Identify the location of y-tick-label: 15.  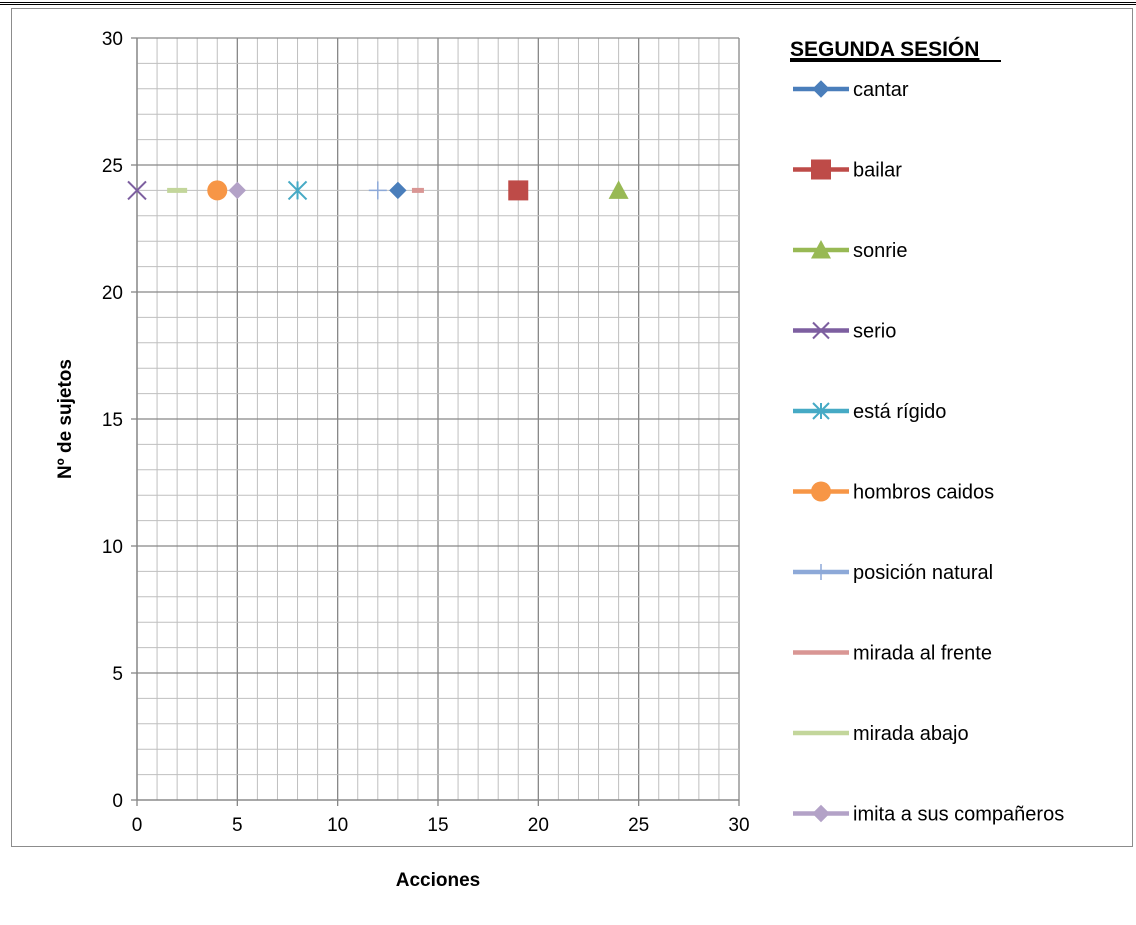
(112, 420).